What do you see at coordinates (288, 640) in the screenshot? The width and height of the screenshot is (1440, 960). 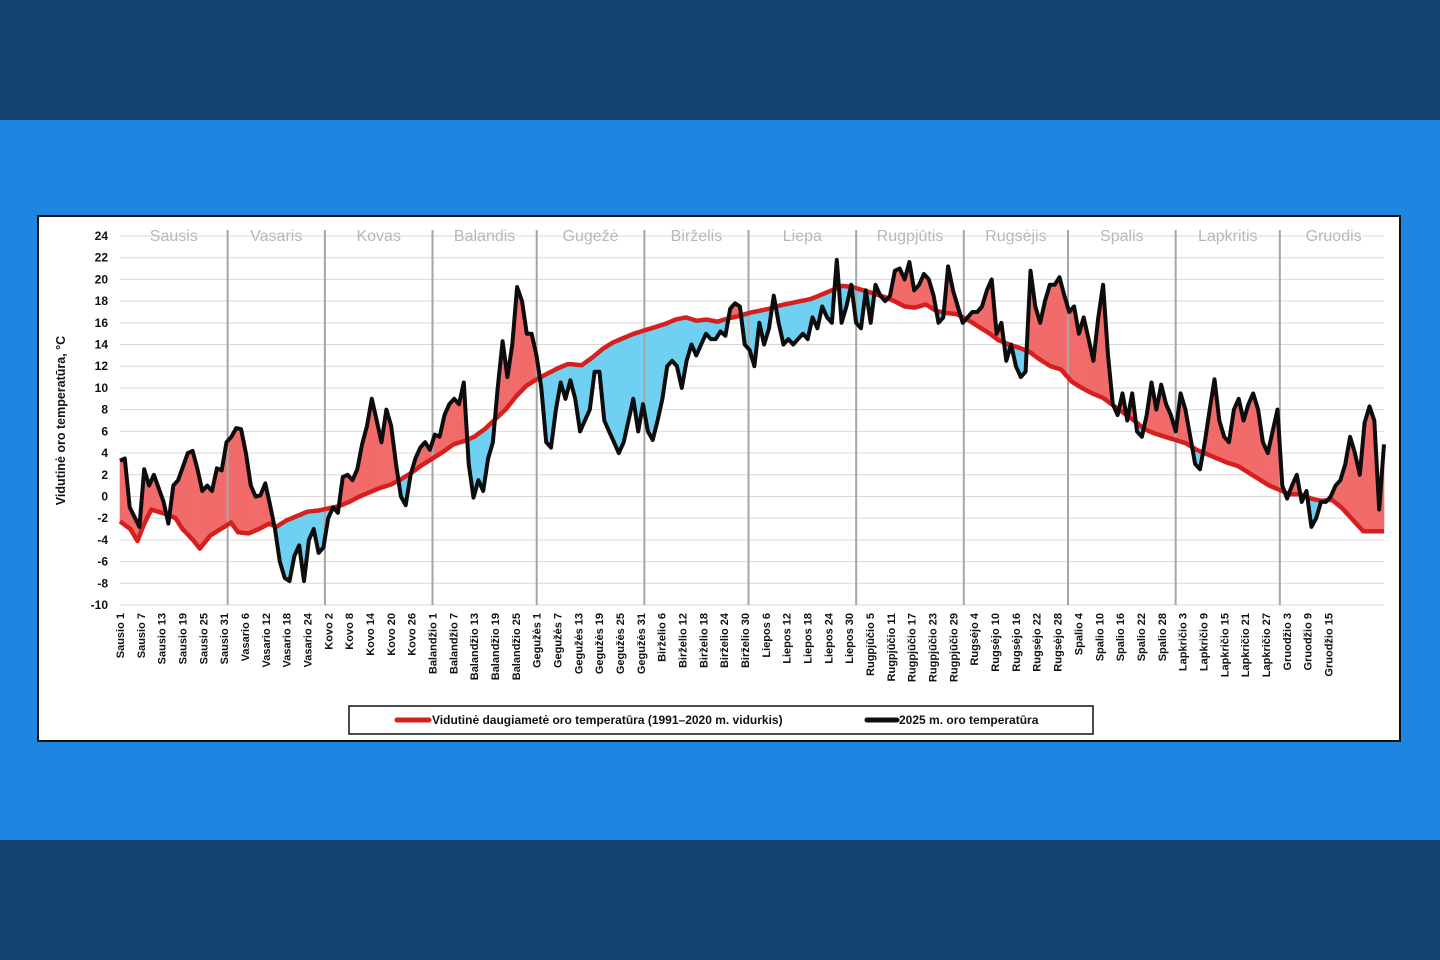 I see `x-tick-label: Vasario 18` at bounding box center [288, 640].